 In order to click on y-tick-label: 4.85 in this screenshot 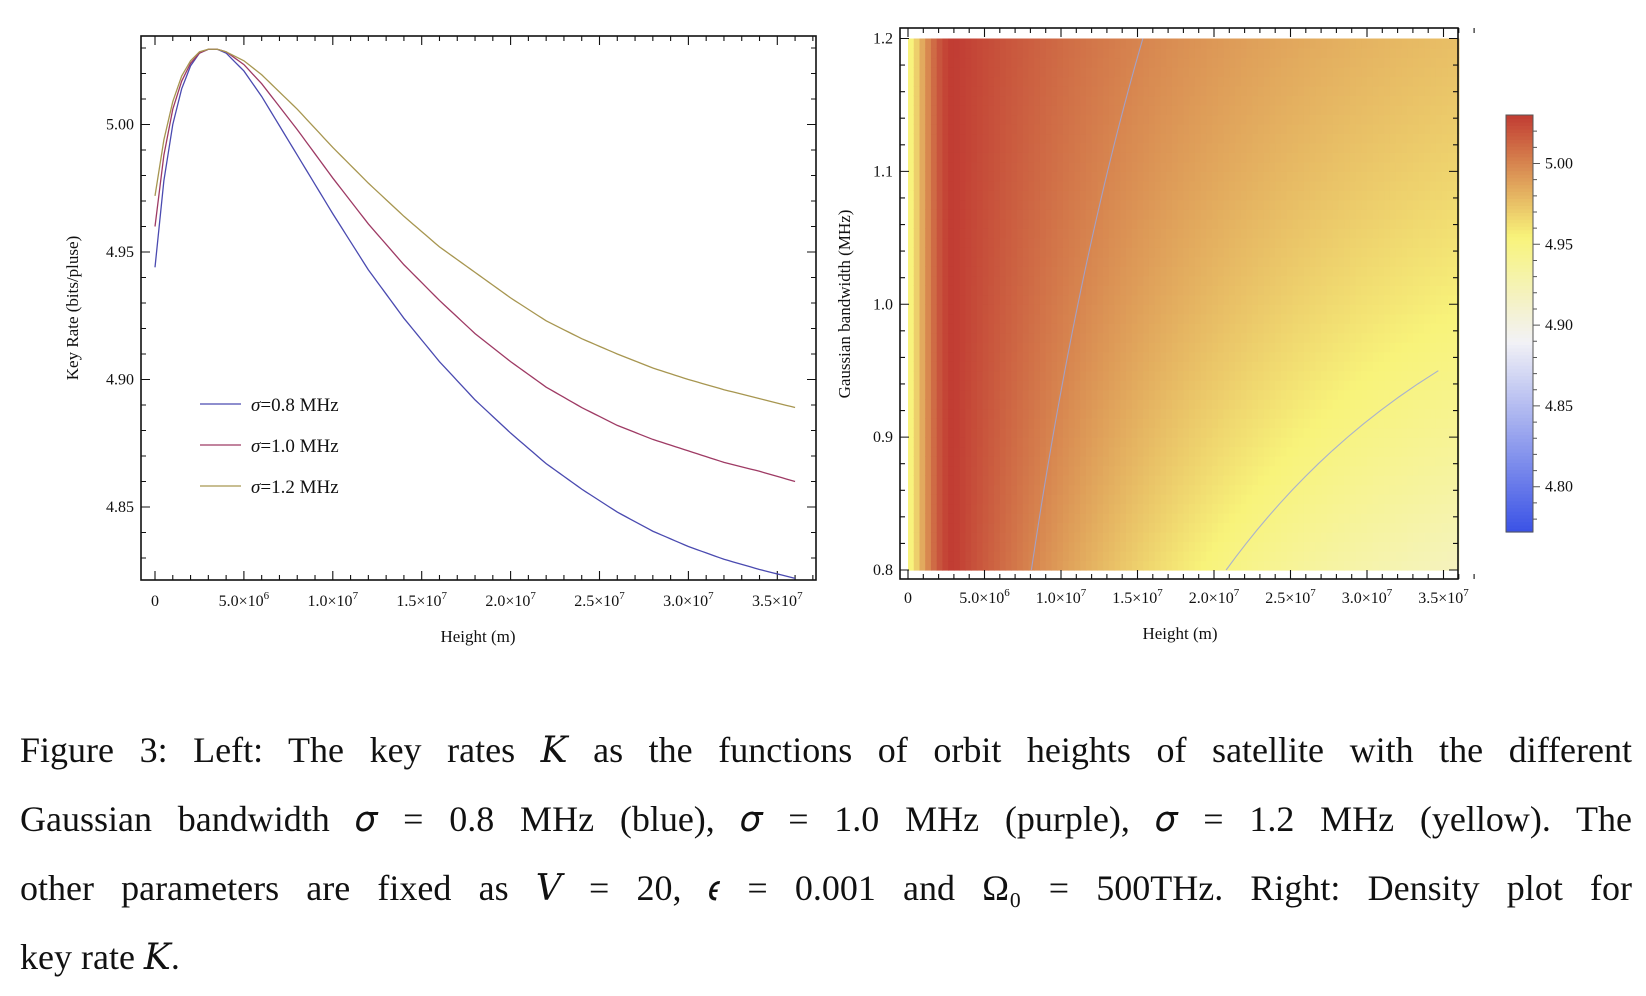, I will do `click(120, 507)`.